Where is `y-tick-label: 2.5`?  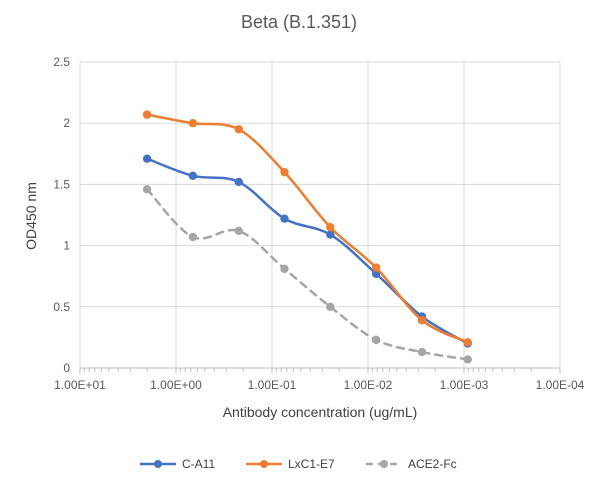 y-tick-label: 2.5 is located at coordinates (61, 62).